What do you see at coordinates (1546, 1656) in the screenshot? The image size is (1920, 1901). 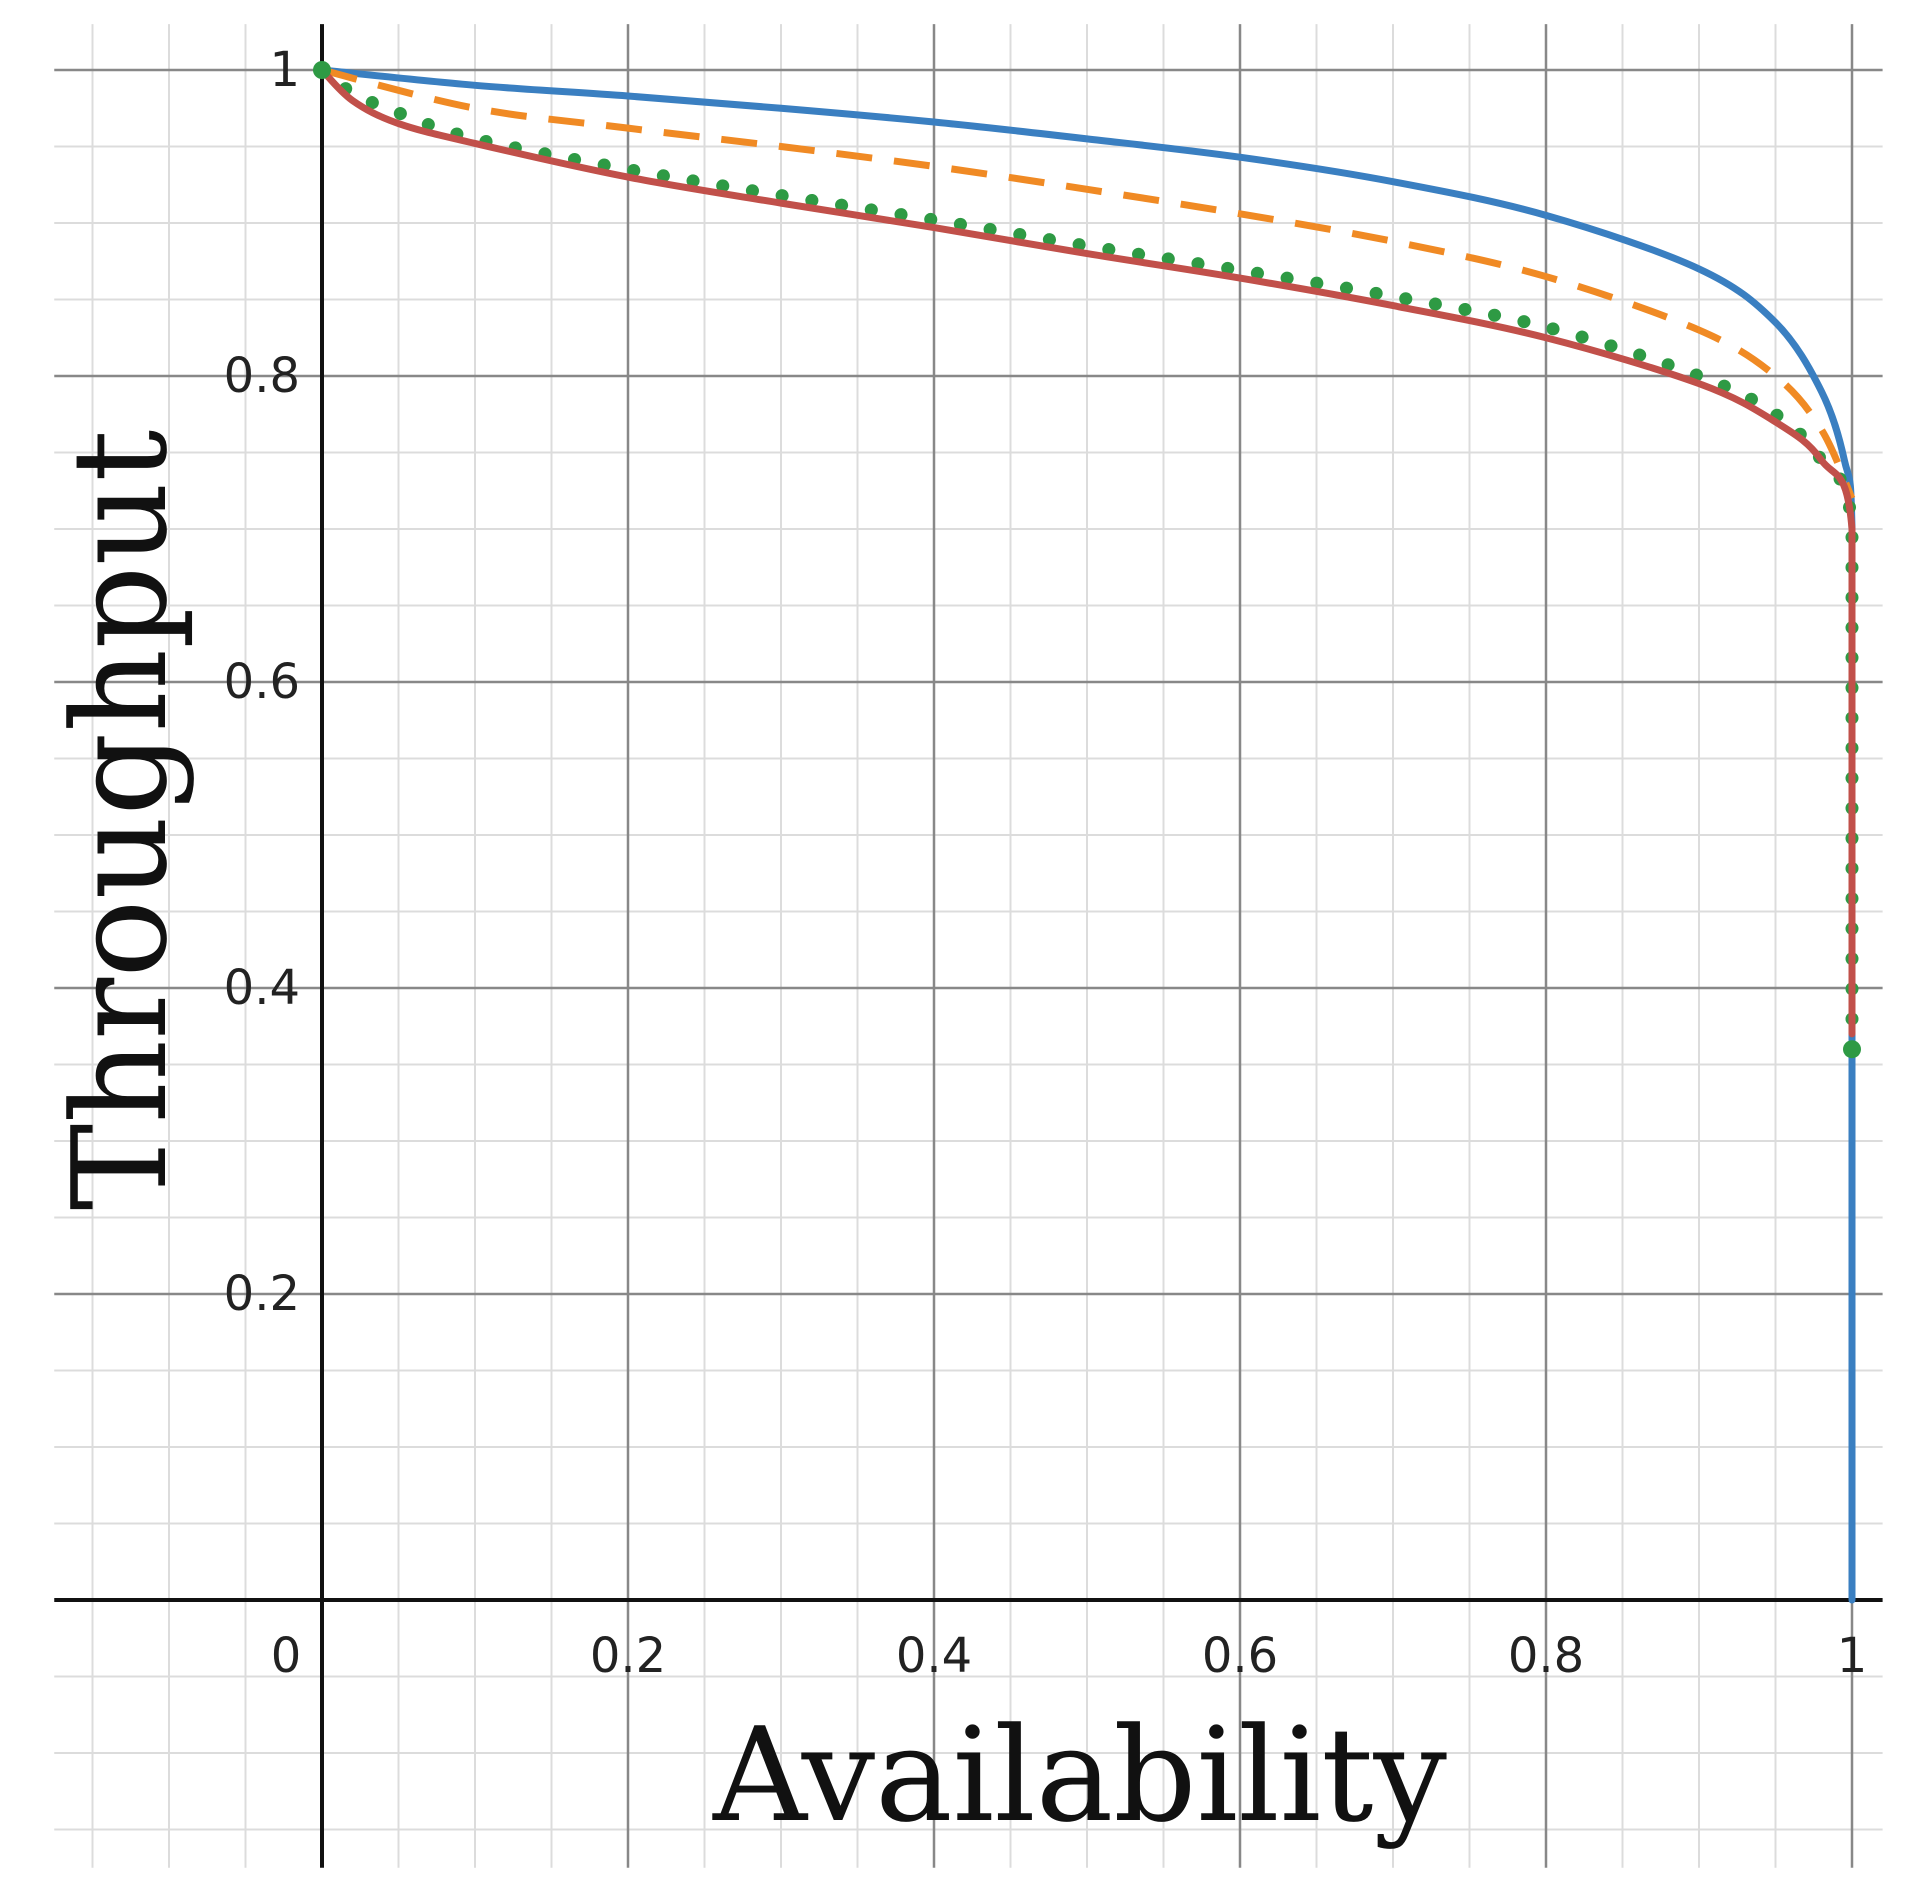 I see `x-tick-label: 0.8` at bounding box center [1546, 1656].